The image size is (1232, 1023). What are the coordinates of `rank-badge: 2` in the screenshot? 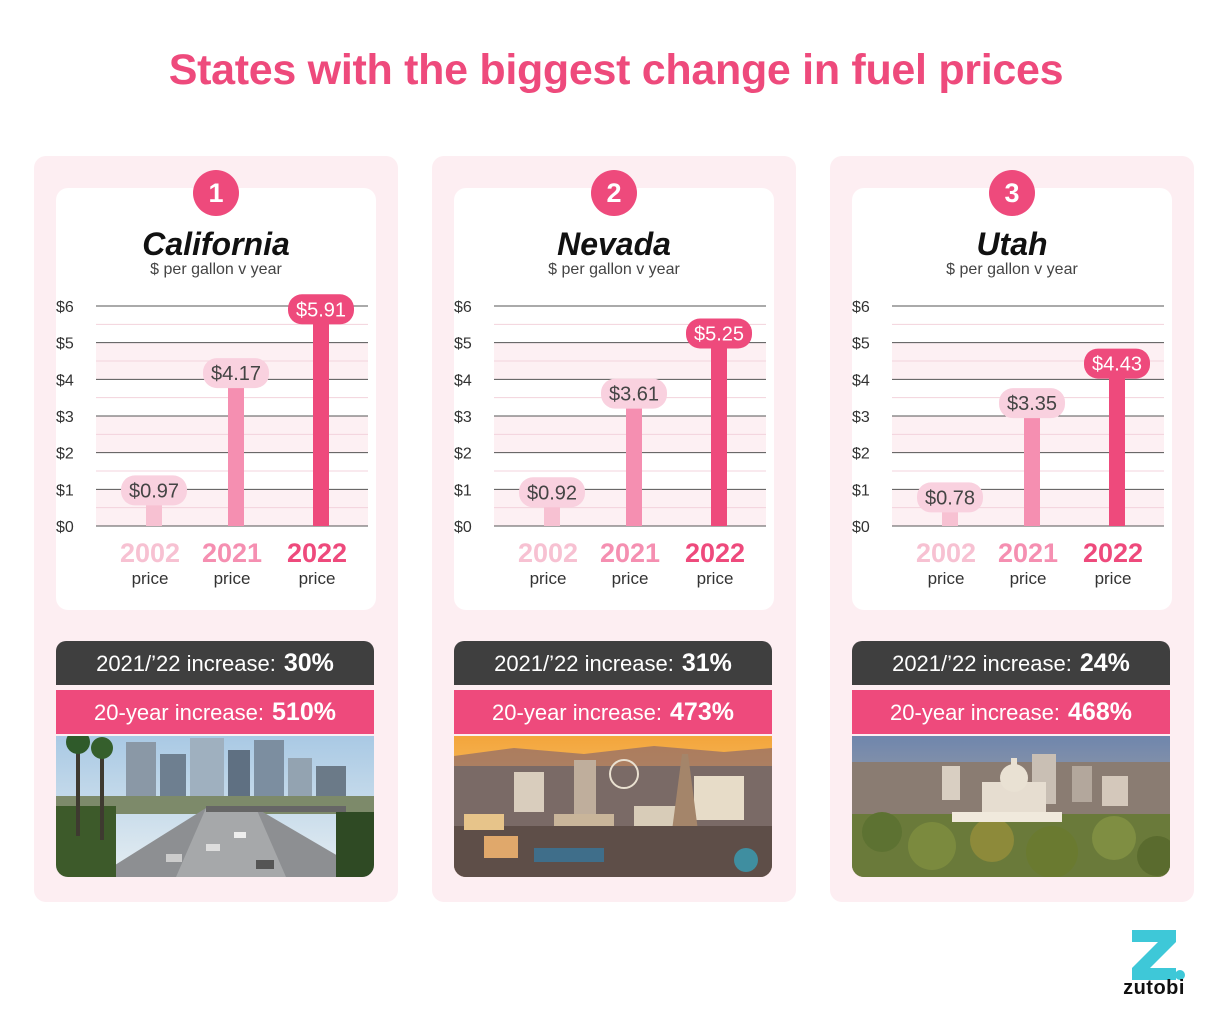 It's located at (614, 193).